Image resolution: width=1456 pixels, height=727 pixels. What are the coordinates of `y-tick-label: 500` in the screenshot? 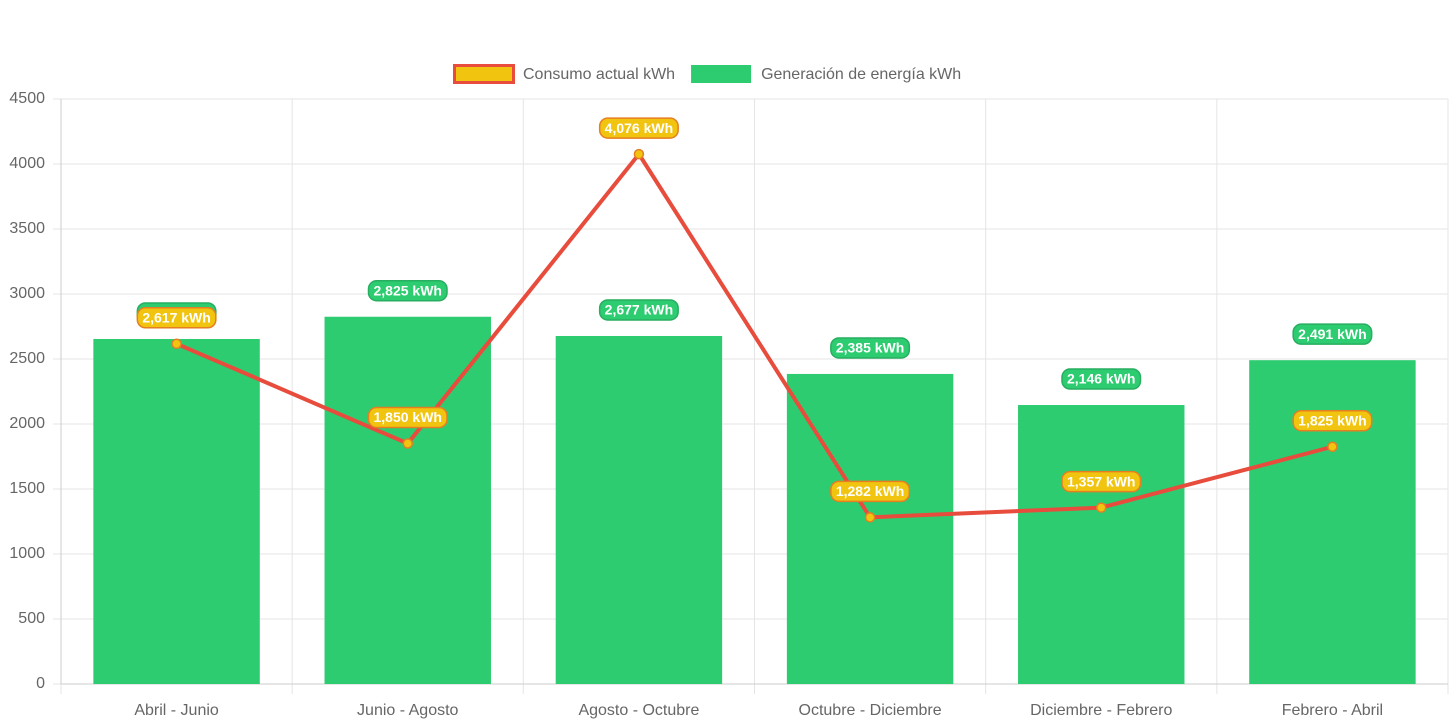 It's located at (31, 618).